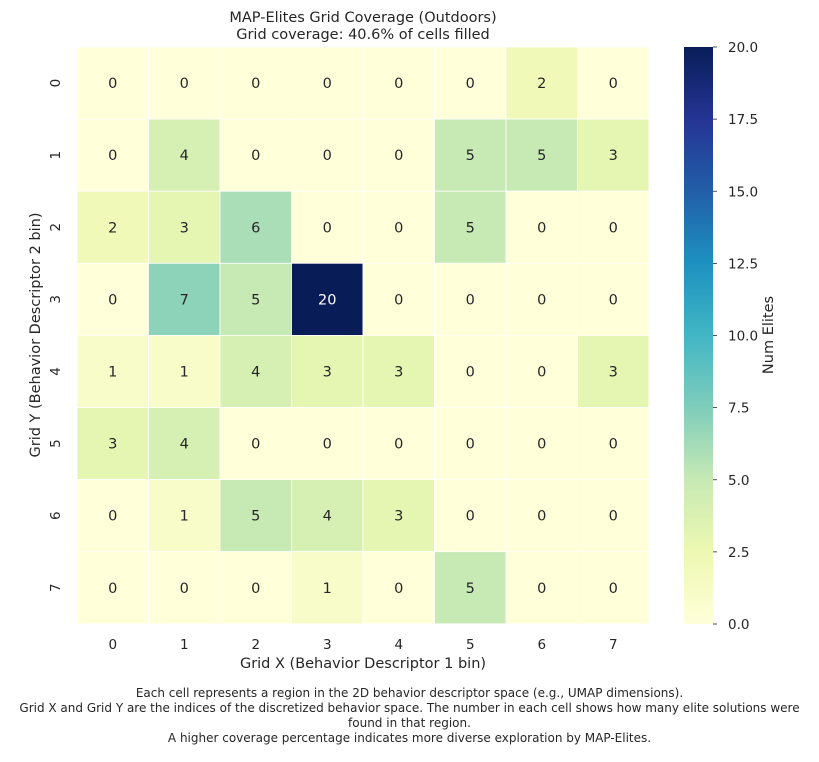 Image resolution: width=819 pixels, height=762 pixels. I want to click on y-tick-label: 7, so click(56, 587).